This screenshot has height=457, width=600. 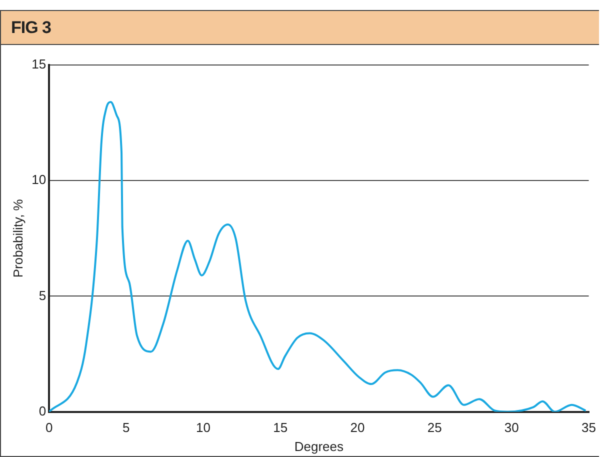 What do you see at coordinates (39, 180) in the screenshot?
I see `y-tick-label: 10` at bounding box center [39, 180].